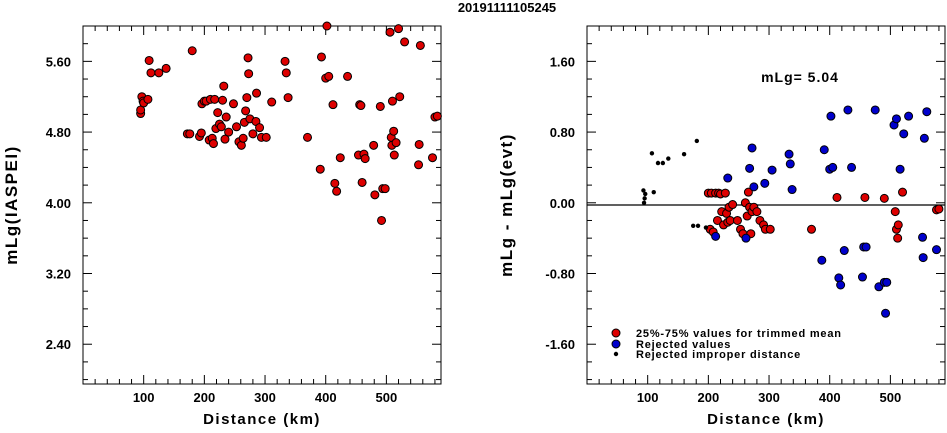 The height and width of the screenshot is (433, 947). I want to click on left-x-tick-label: 400, so click(326, 397).